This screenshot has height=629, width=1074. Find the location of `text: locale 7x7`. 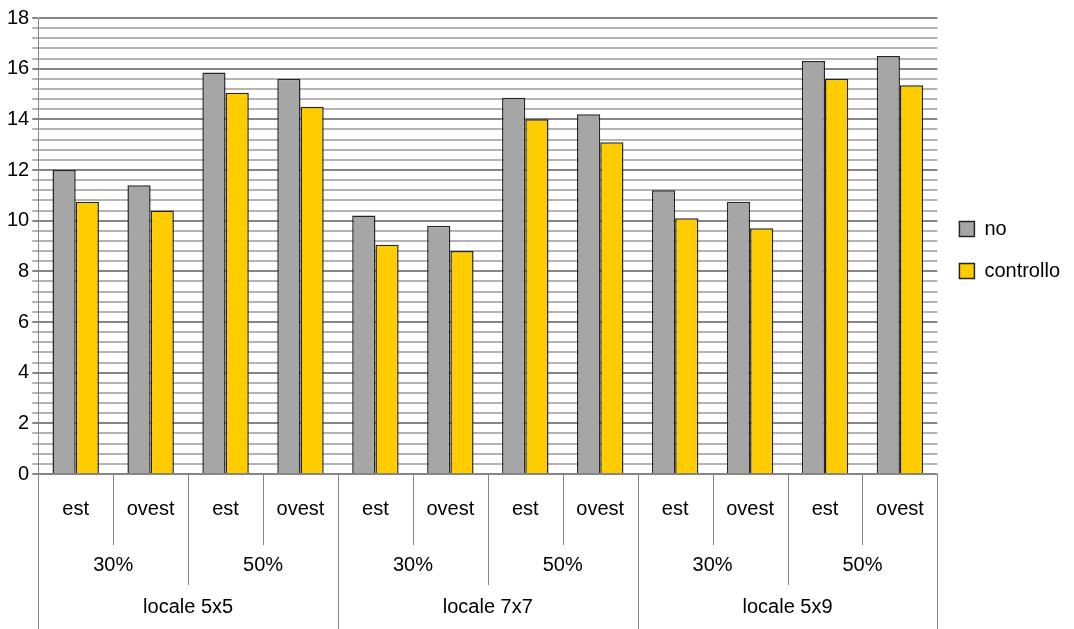

text: locale 7x7 is located at coordinates (487, 605).